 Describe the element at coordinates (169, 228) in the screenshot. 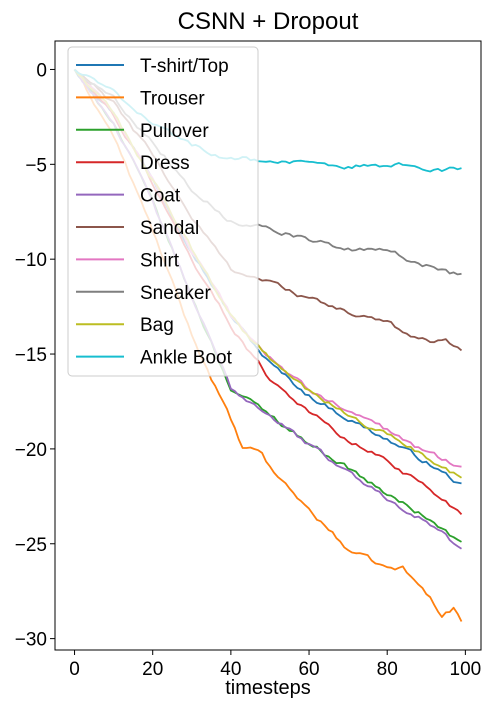

I see `legend-label: Sandal` at that location.